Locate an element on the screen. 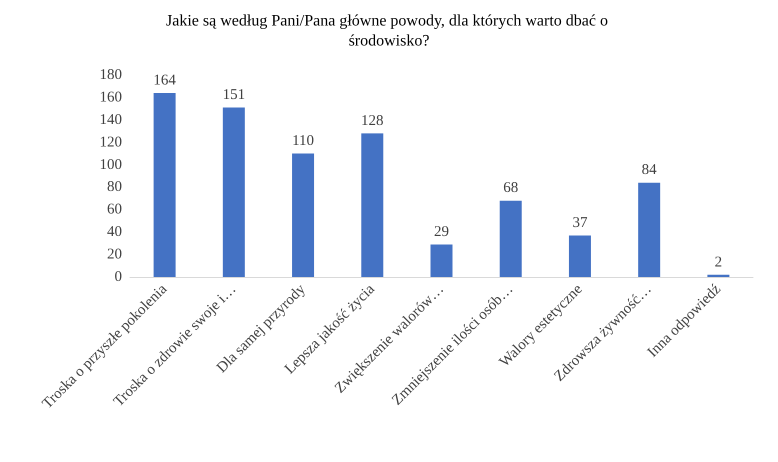 The image size is (778, 462). data-label: 128 is located at coordinates (372, 120).